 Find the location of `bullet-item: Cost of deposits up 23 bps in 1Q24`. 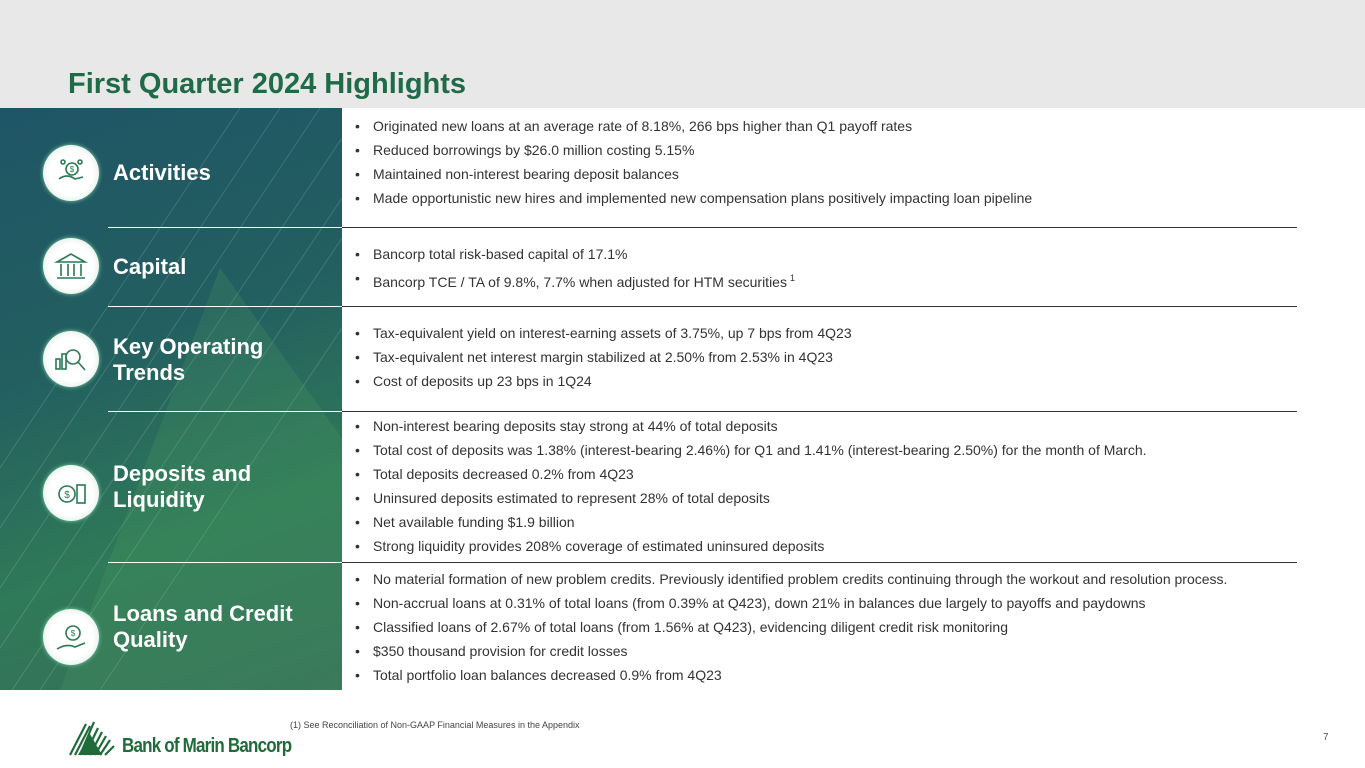

bullet-item: Cost of deposits up 23 bps in 1Q24 is located at coordinates (603, 381).